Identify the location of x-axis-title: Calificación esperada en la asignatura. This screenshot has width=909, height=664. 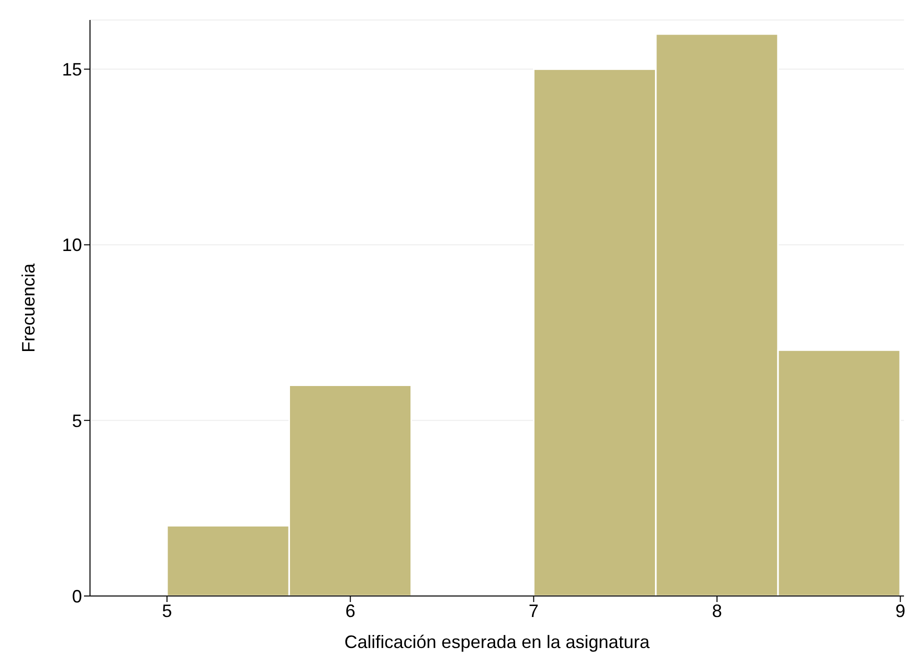
(497, 642).